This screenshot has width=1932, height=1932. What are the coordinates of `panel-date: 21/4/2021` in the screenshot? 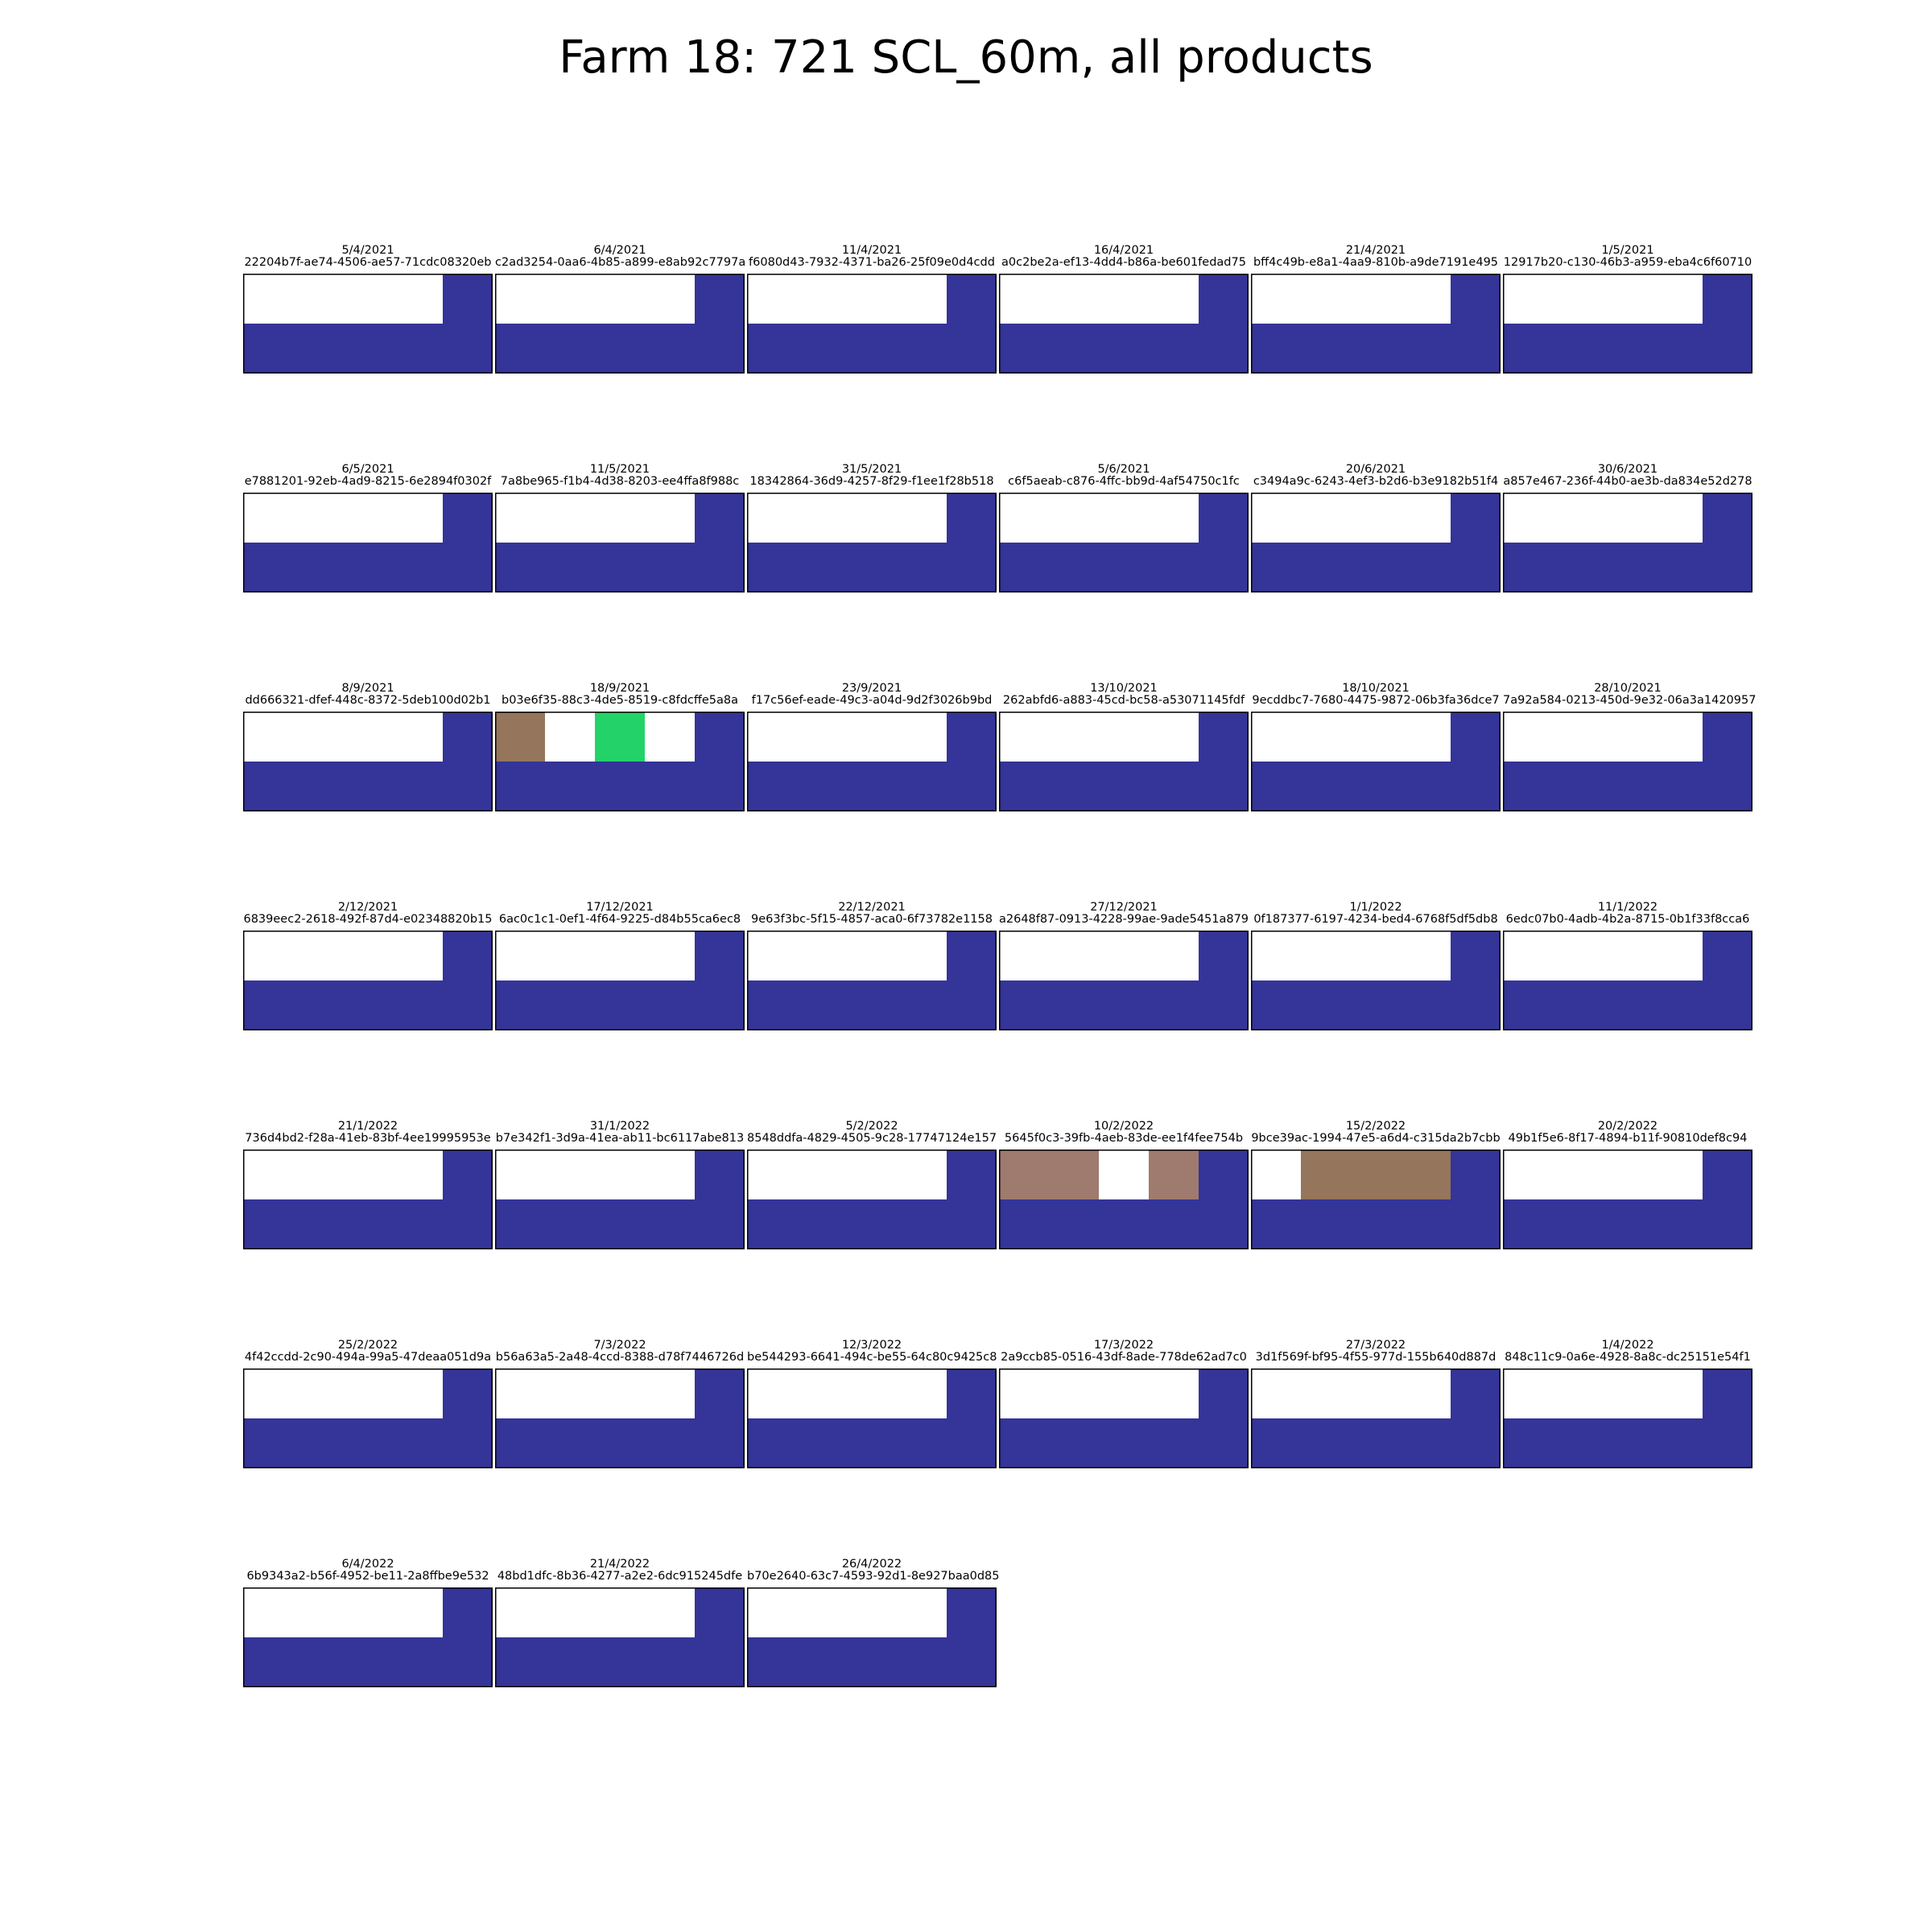 It's located at (1375, 250).